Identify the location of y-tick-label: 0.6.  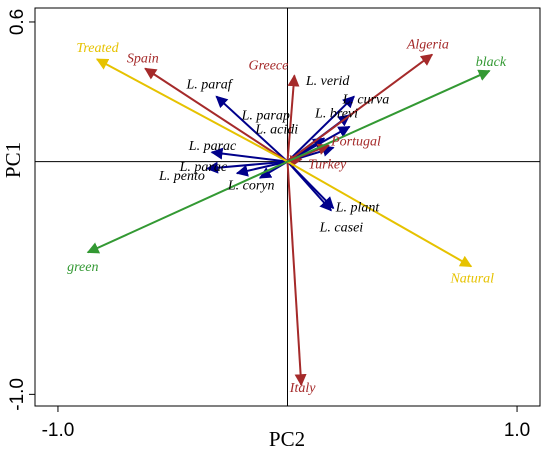
(17, 22).